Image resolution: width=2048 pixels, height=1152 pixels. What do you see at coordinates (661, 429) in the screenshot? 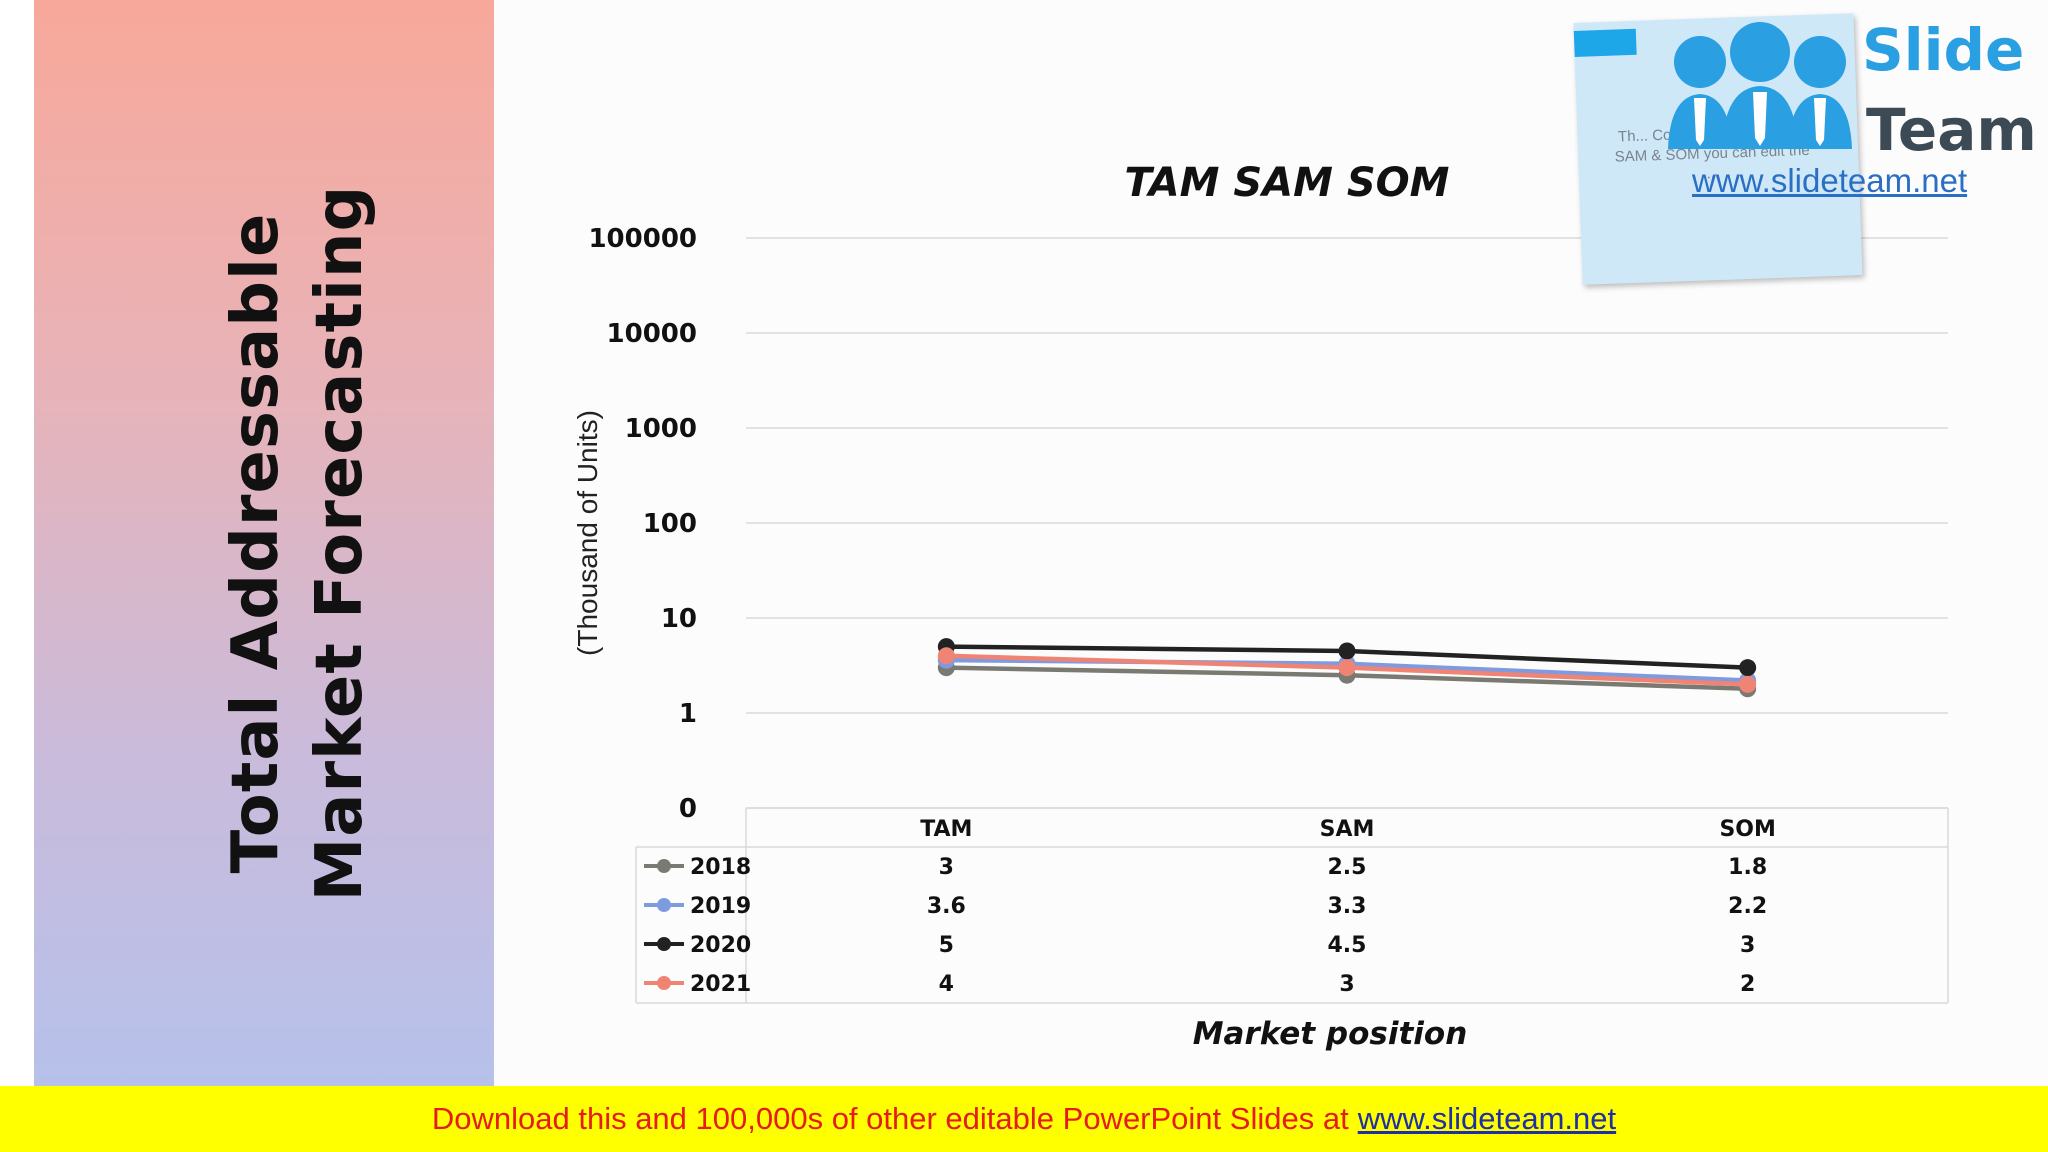
I see `y-tick-label: 1000` at bounding box center [661, 429].